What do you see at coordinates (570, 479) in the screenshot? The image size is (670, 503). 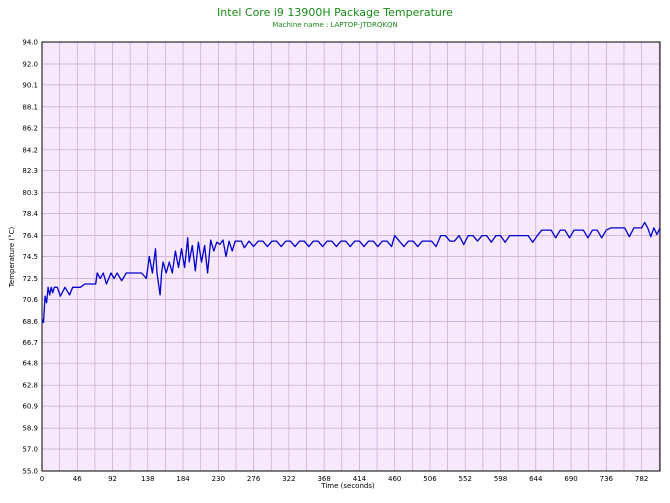 I see `x-tick-label: 690` at bounding box center [570, 479].